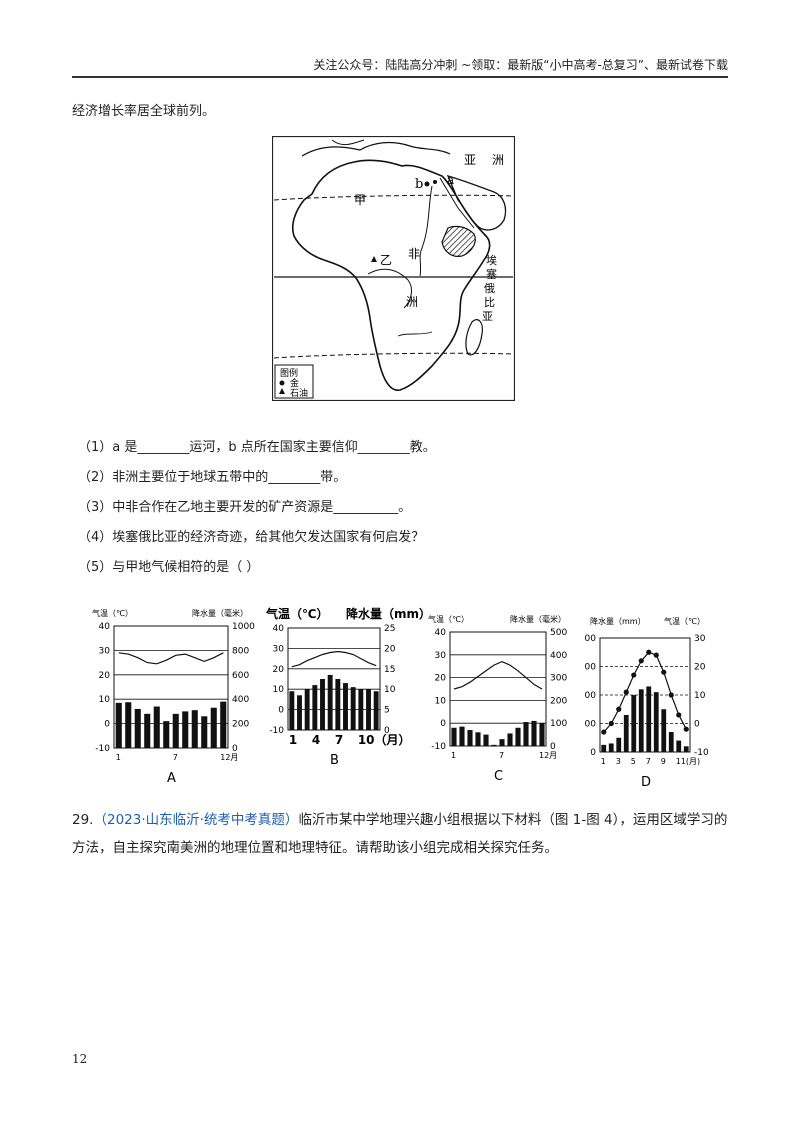 This screenshot has height=1132, width=800. What do you see at coordinates (498, 776) in the screenshot?
I see `chart-label: C` at bounding box center [498, 776].